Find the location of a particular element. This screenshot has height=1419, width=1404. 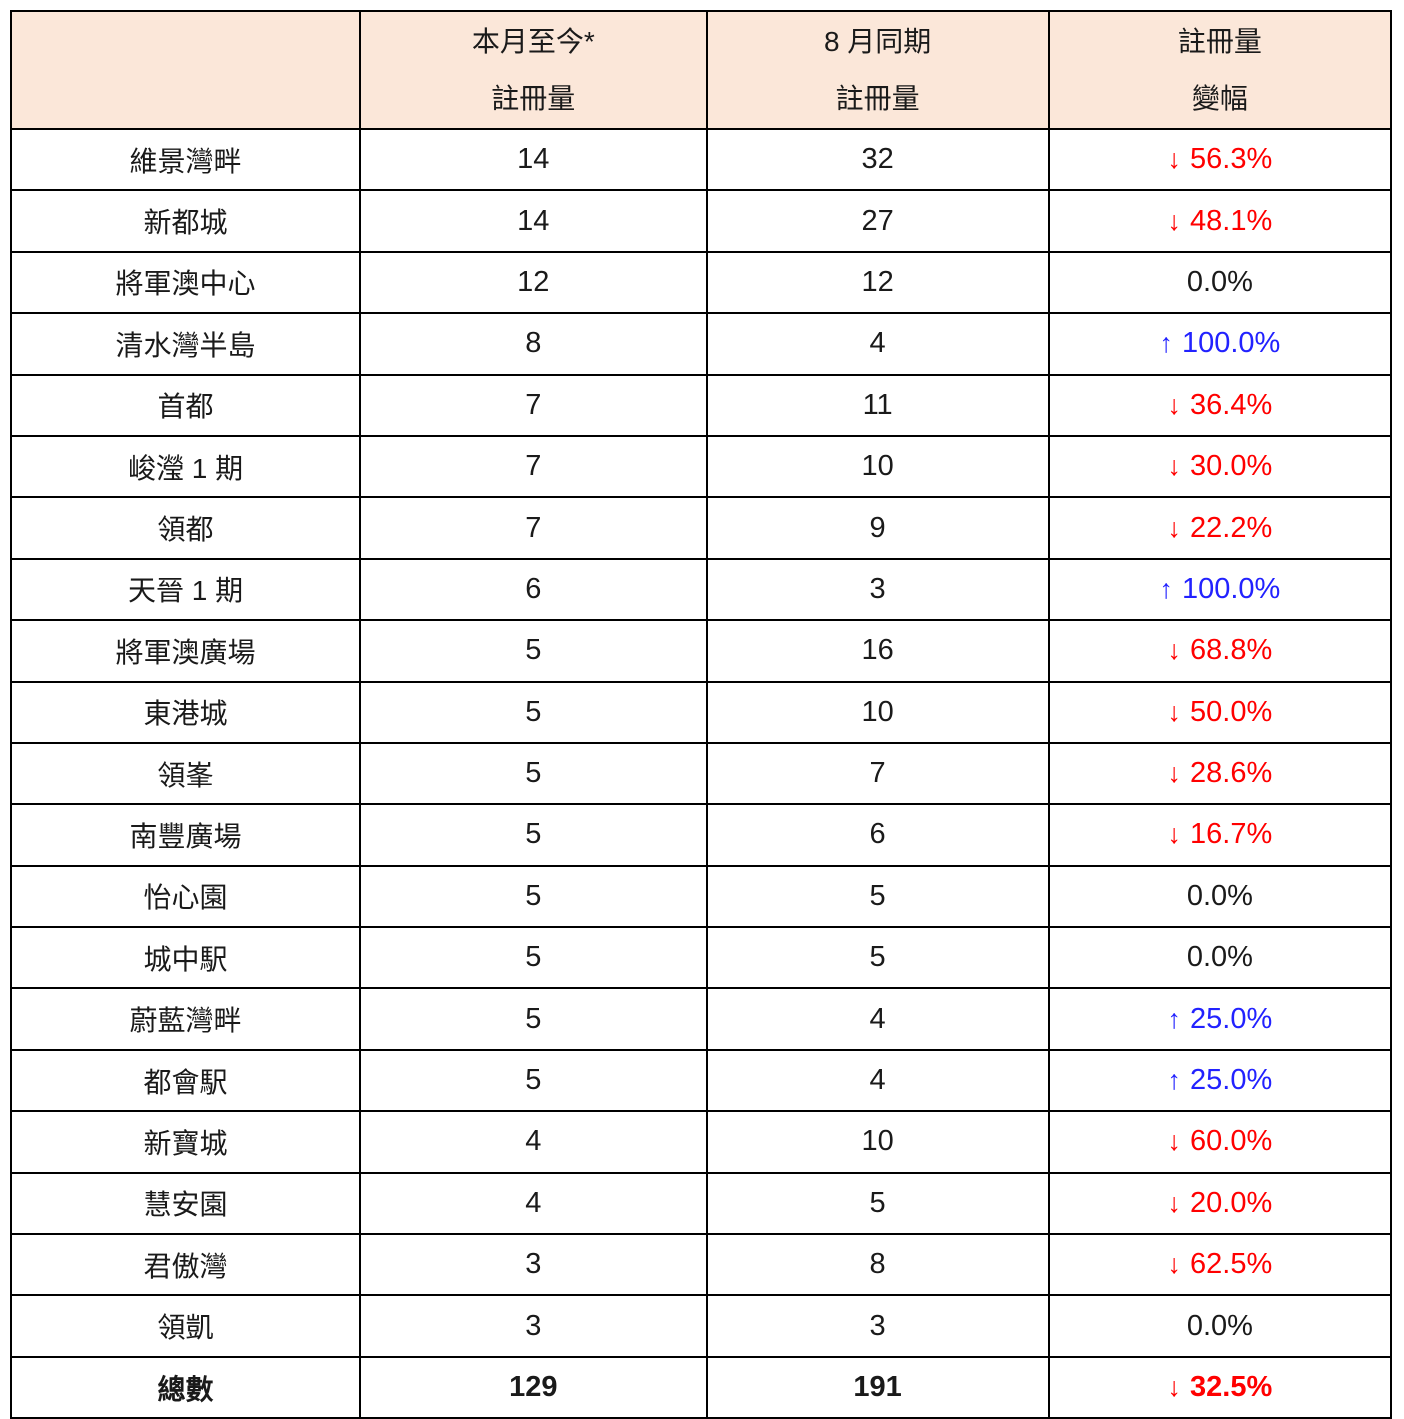

table-row: 領凱 3 3 0.0% is located at coordinates (701, 1326).